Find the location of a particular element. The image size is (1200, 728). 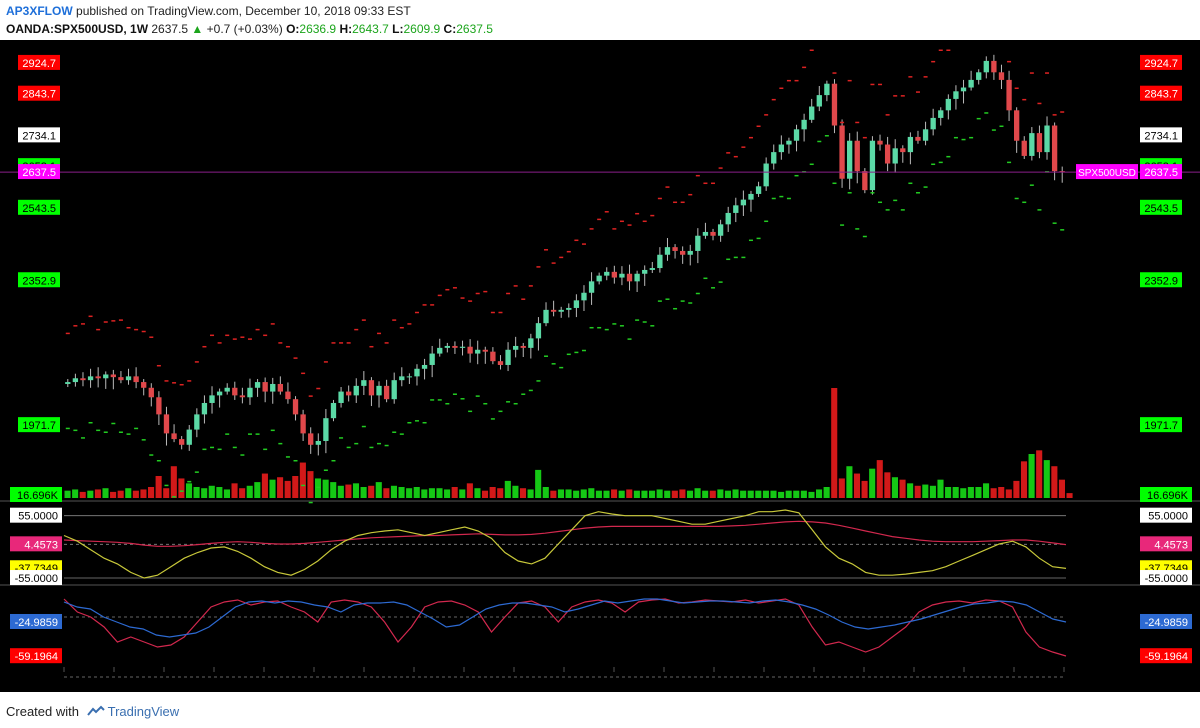

osc1-main-line is located at coordinates (565, 544).